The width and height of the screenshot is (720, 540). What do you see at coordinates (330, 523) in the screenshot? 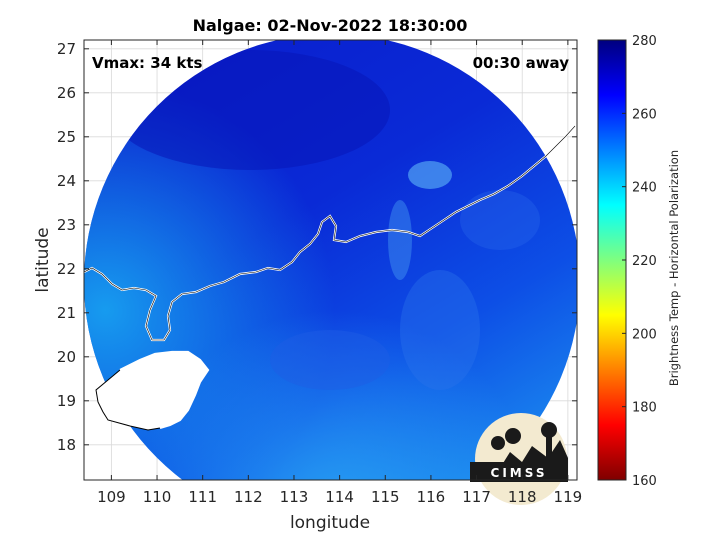
I see `x-axis-label: longitude` at bounding box center [330, 523].